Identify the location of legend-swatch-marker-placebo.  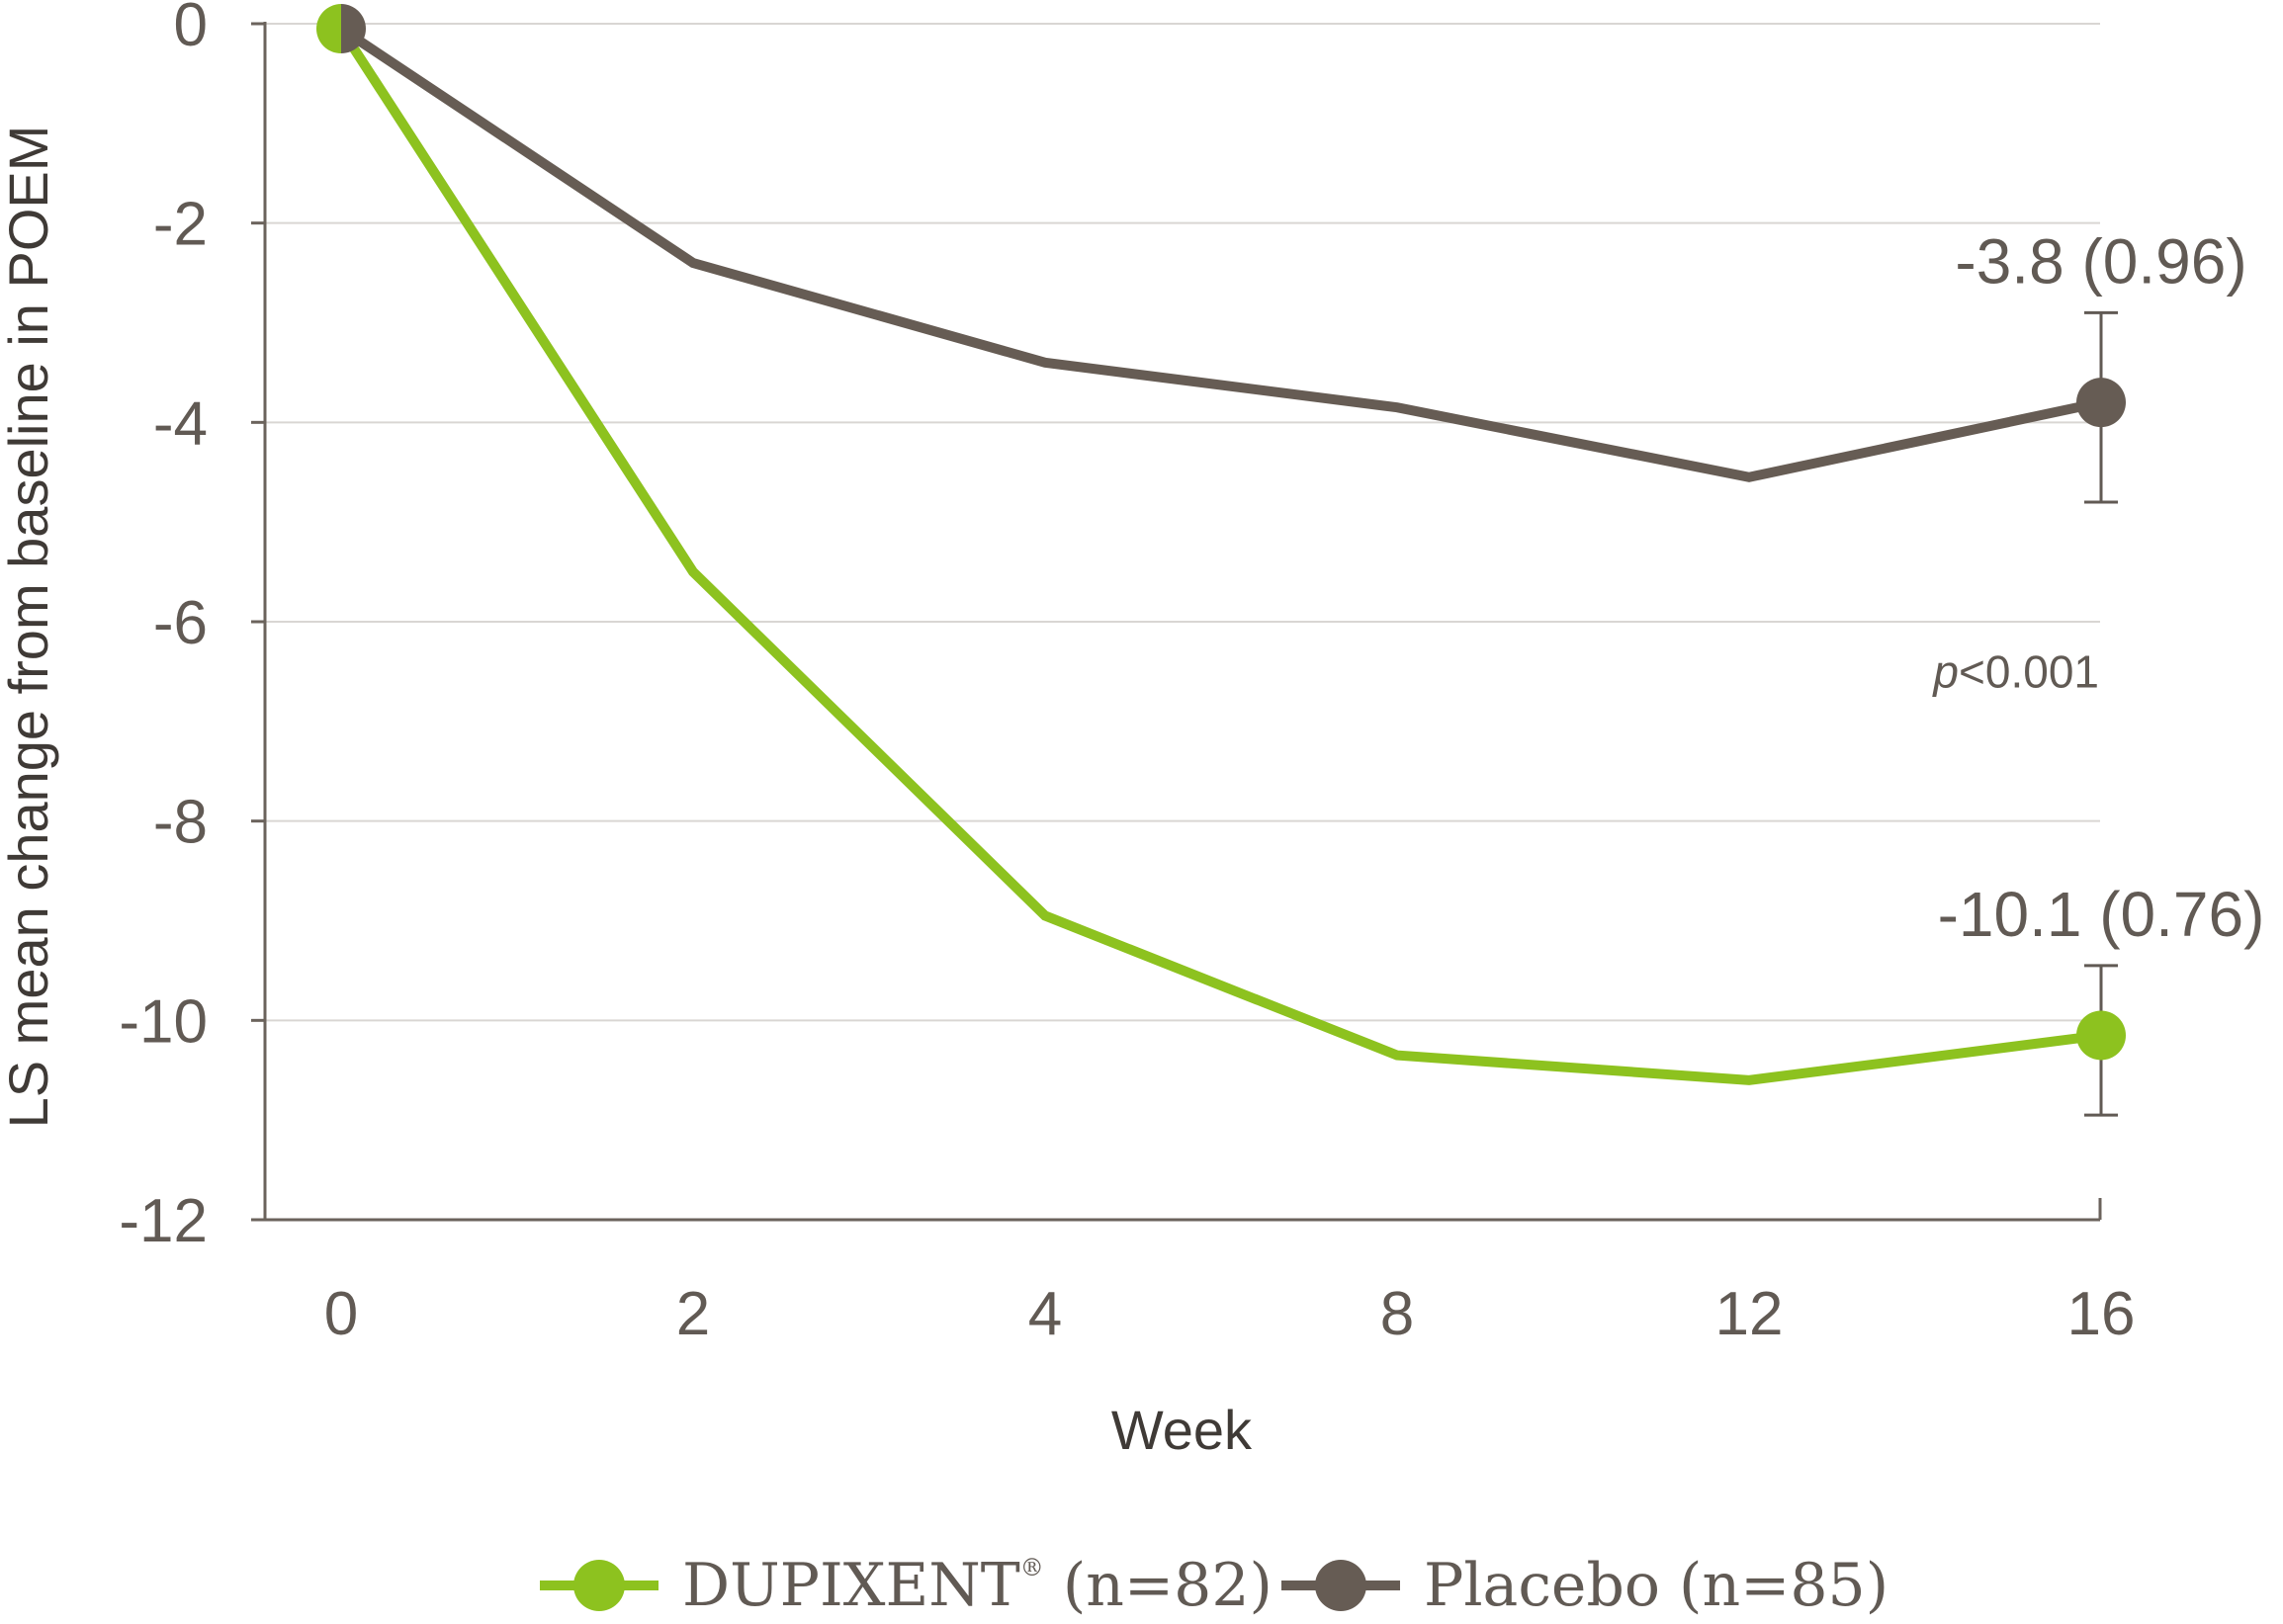
(1340, 1585).